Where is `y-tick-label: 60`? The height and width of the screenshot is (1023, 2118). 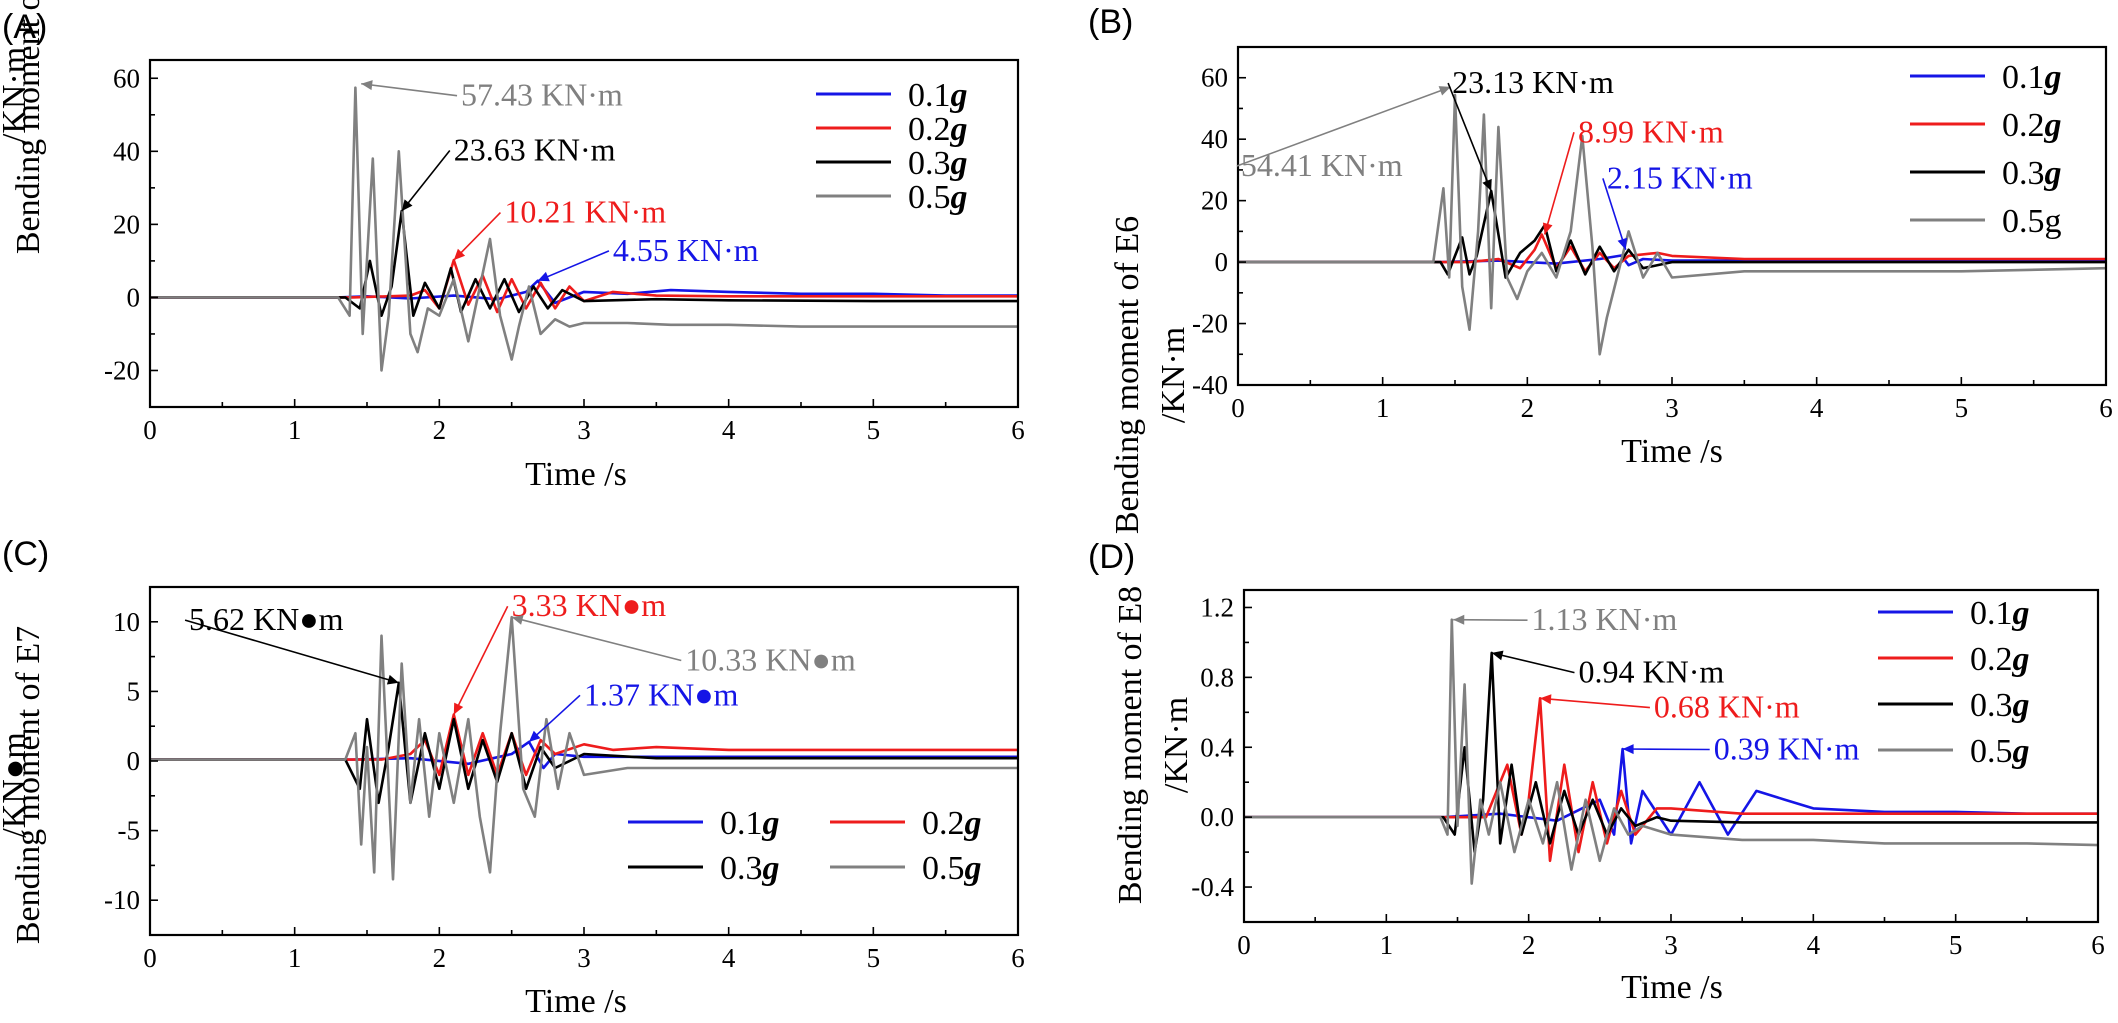
y-tick-label: 60 is located at coordinates (1214, 78).